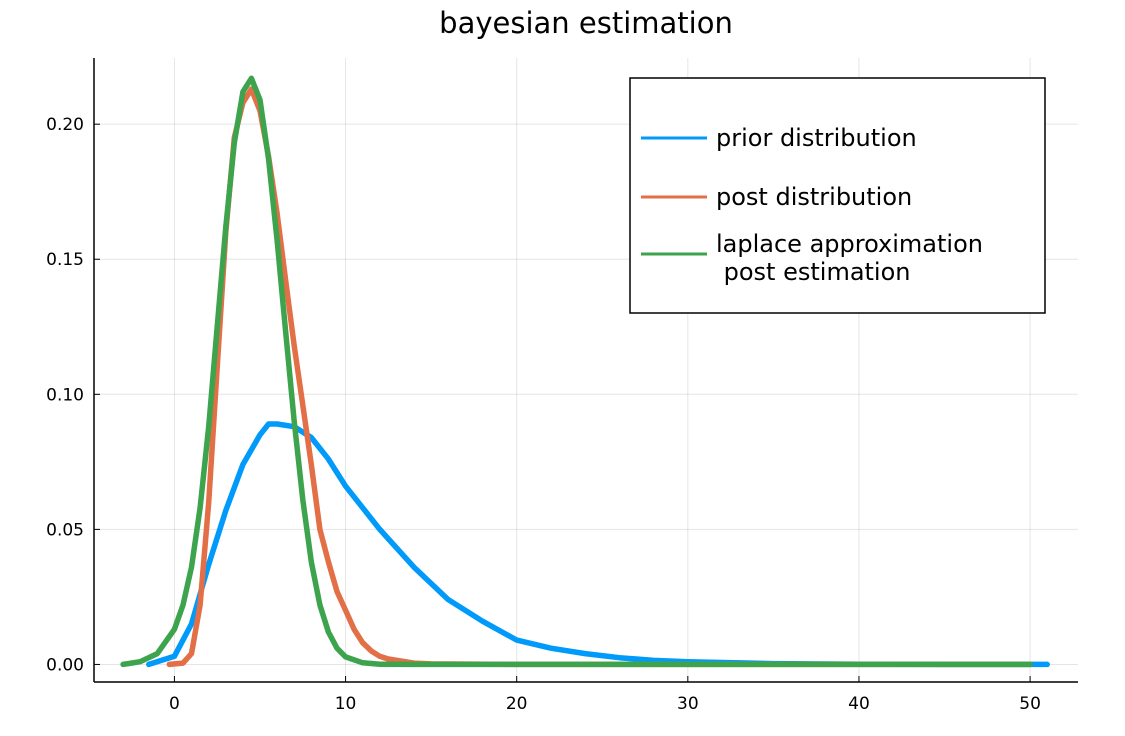 The width and height of the screenshot is (1125, 736). What do you see at coordinates (65, 395) in the screenshot?
I see `y-tick-label-2: 0.10` at bounding box center [65, 395].